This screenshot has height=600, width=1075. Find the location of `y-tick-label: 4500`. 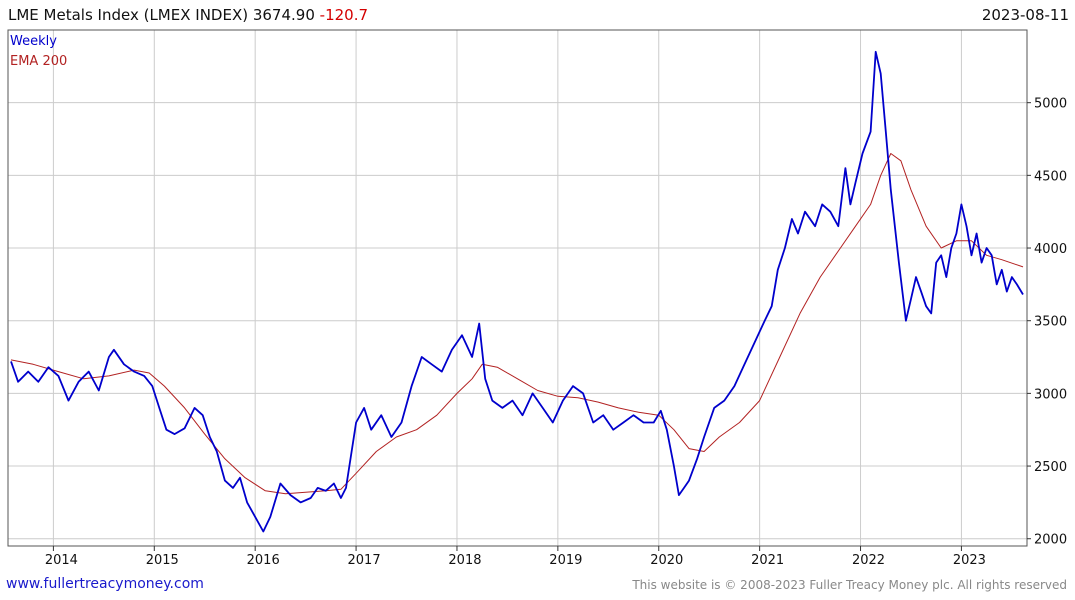

y-tick-label: 4500 is located at coordinates (1050, 176).